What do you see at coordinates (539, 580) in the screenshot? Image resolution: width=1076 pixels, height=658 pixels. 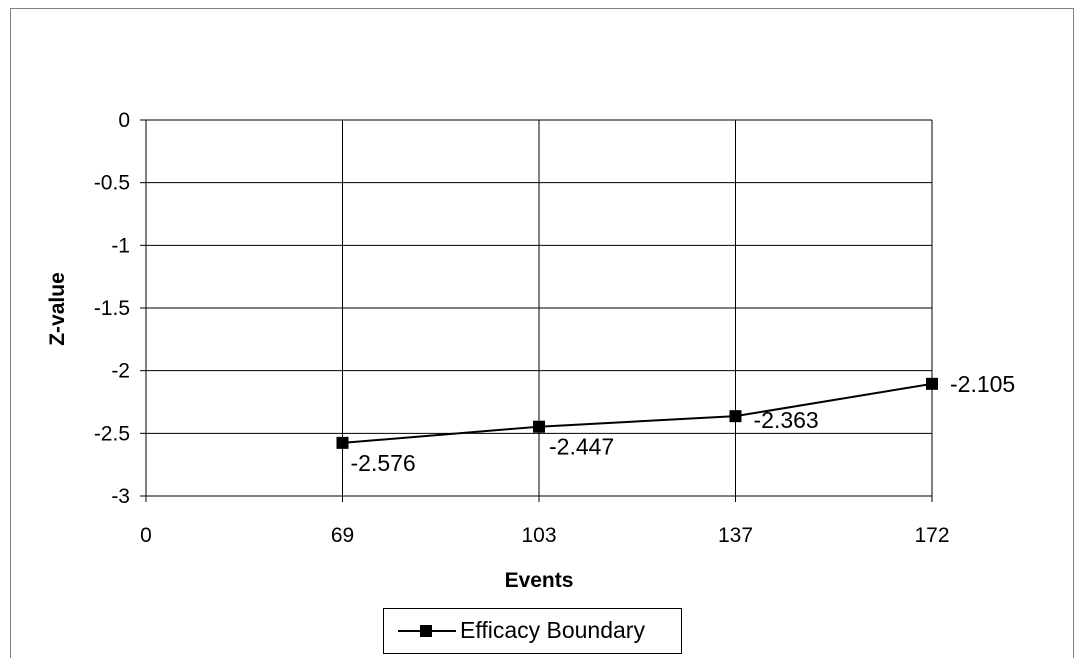 I see `x-axis-title: Events` at bounding box center [539, 580].